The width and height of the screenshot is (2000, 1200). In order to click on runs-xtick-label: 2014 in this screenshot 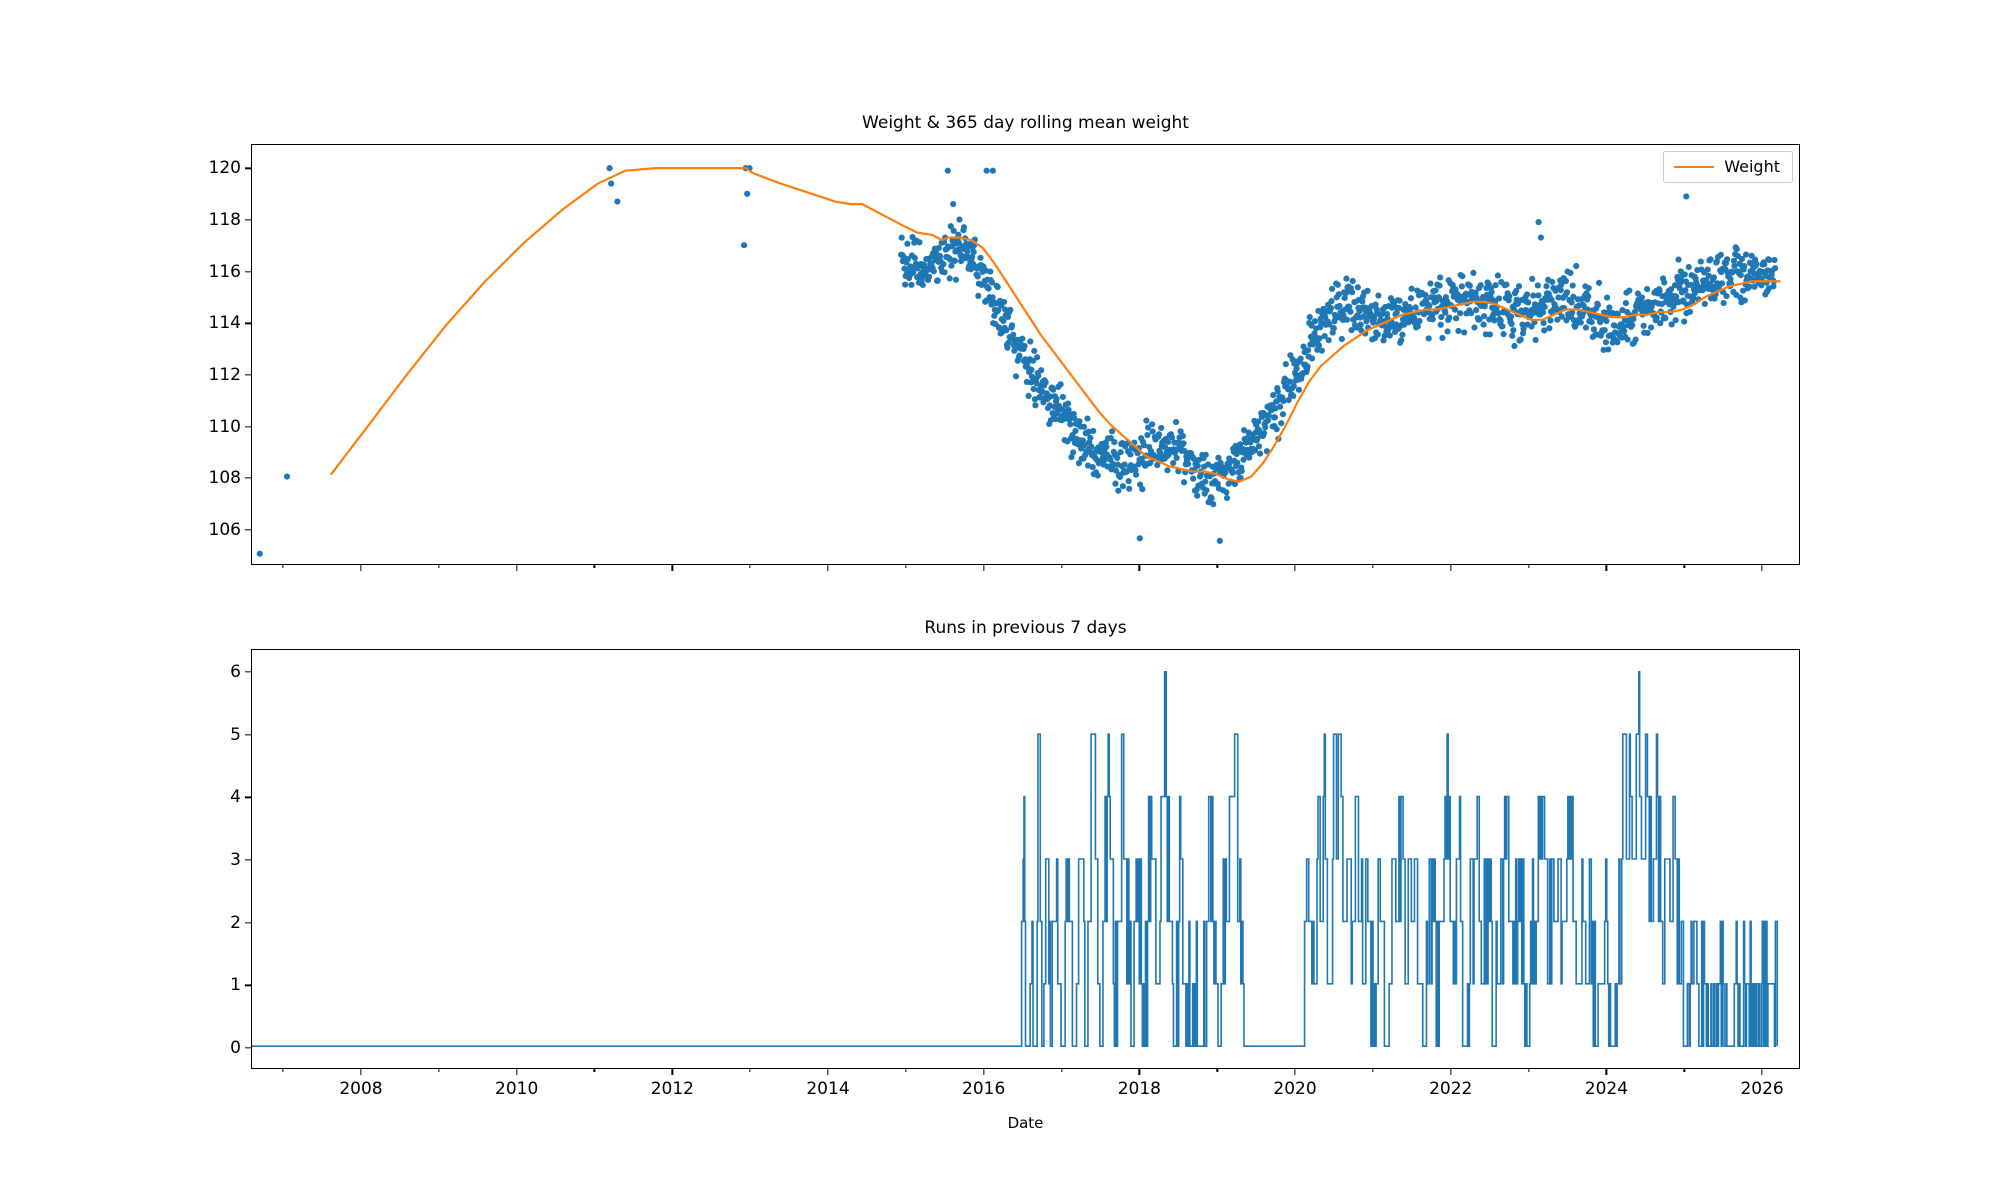, I will do `click(828, 1089)`.